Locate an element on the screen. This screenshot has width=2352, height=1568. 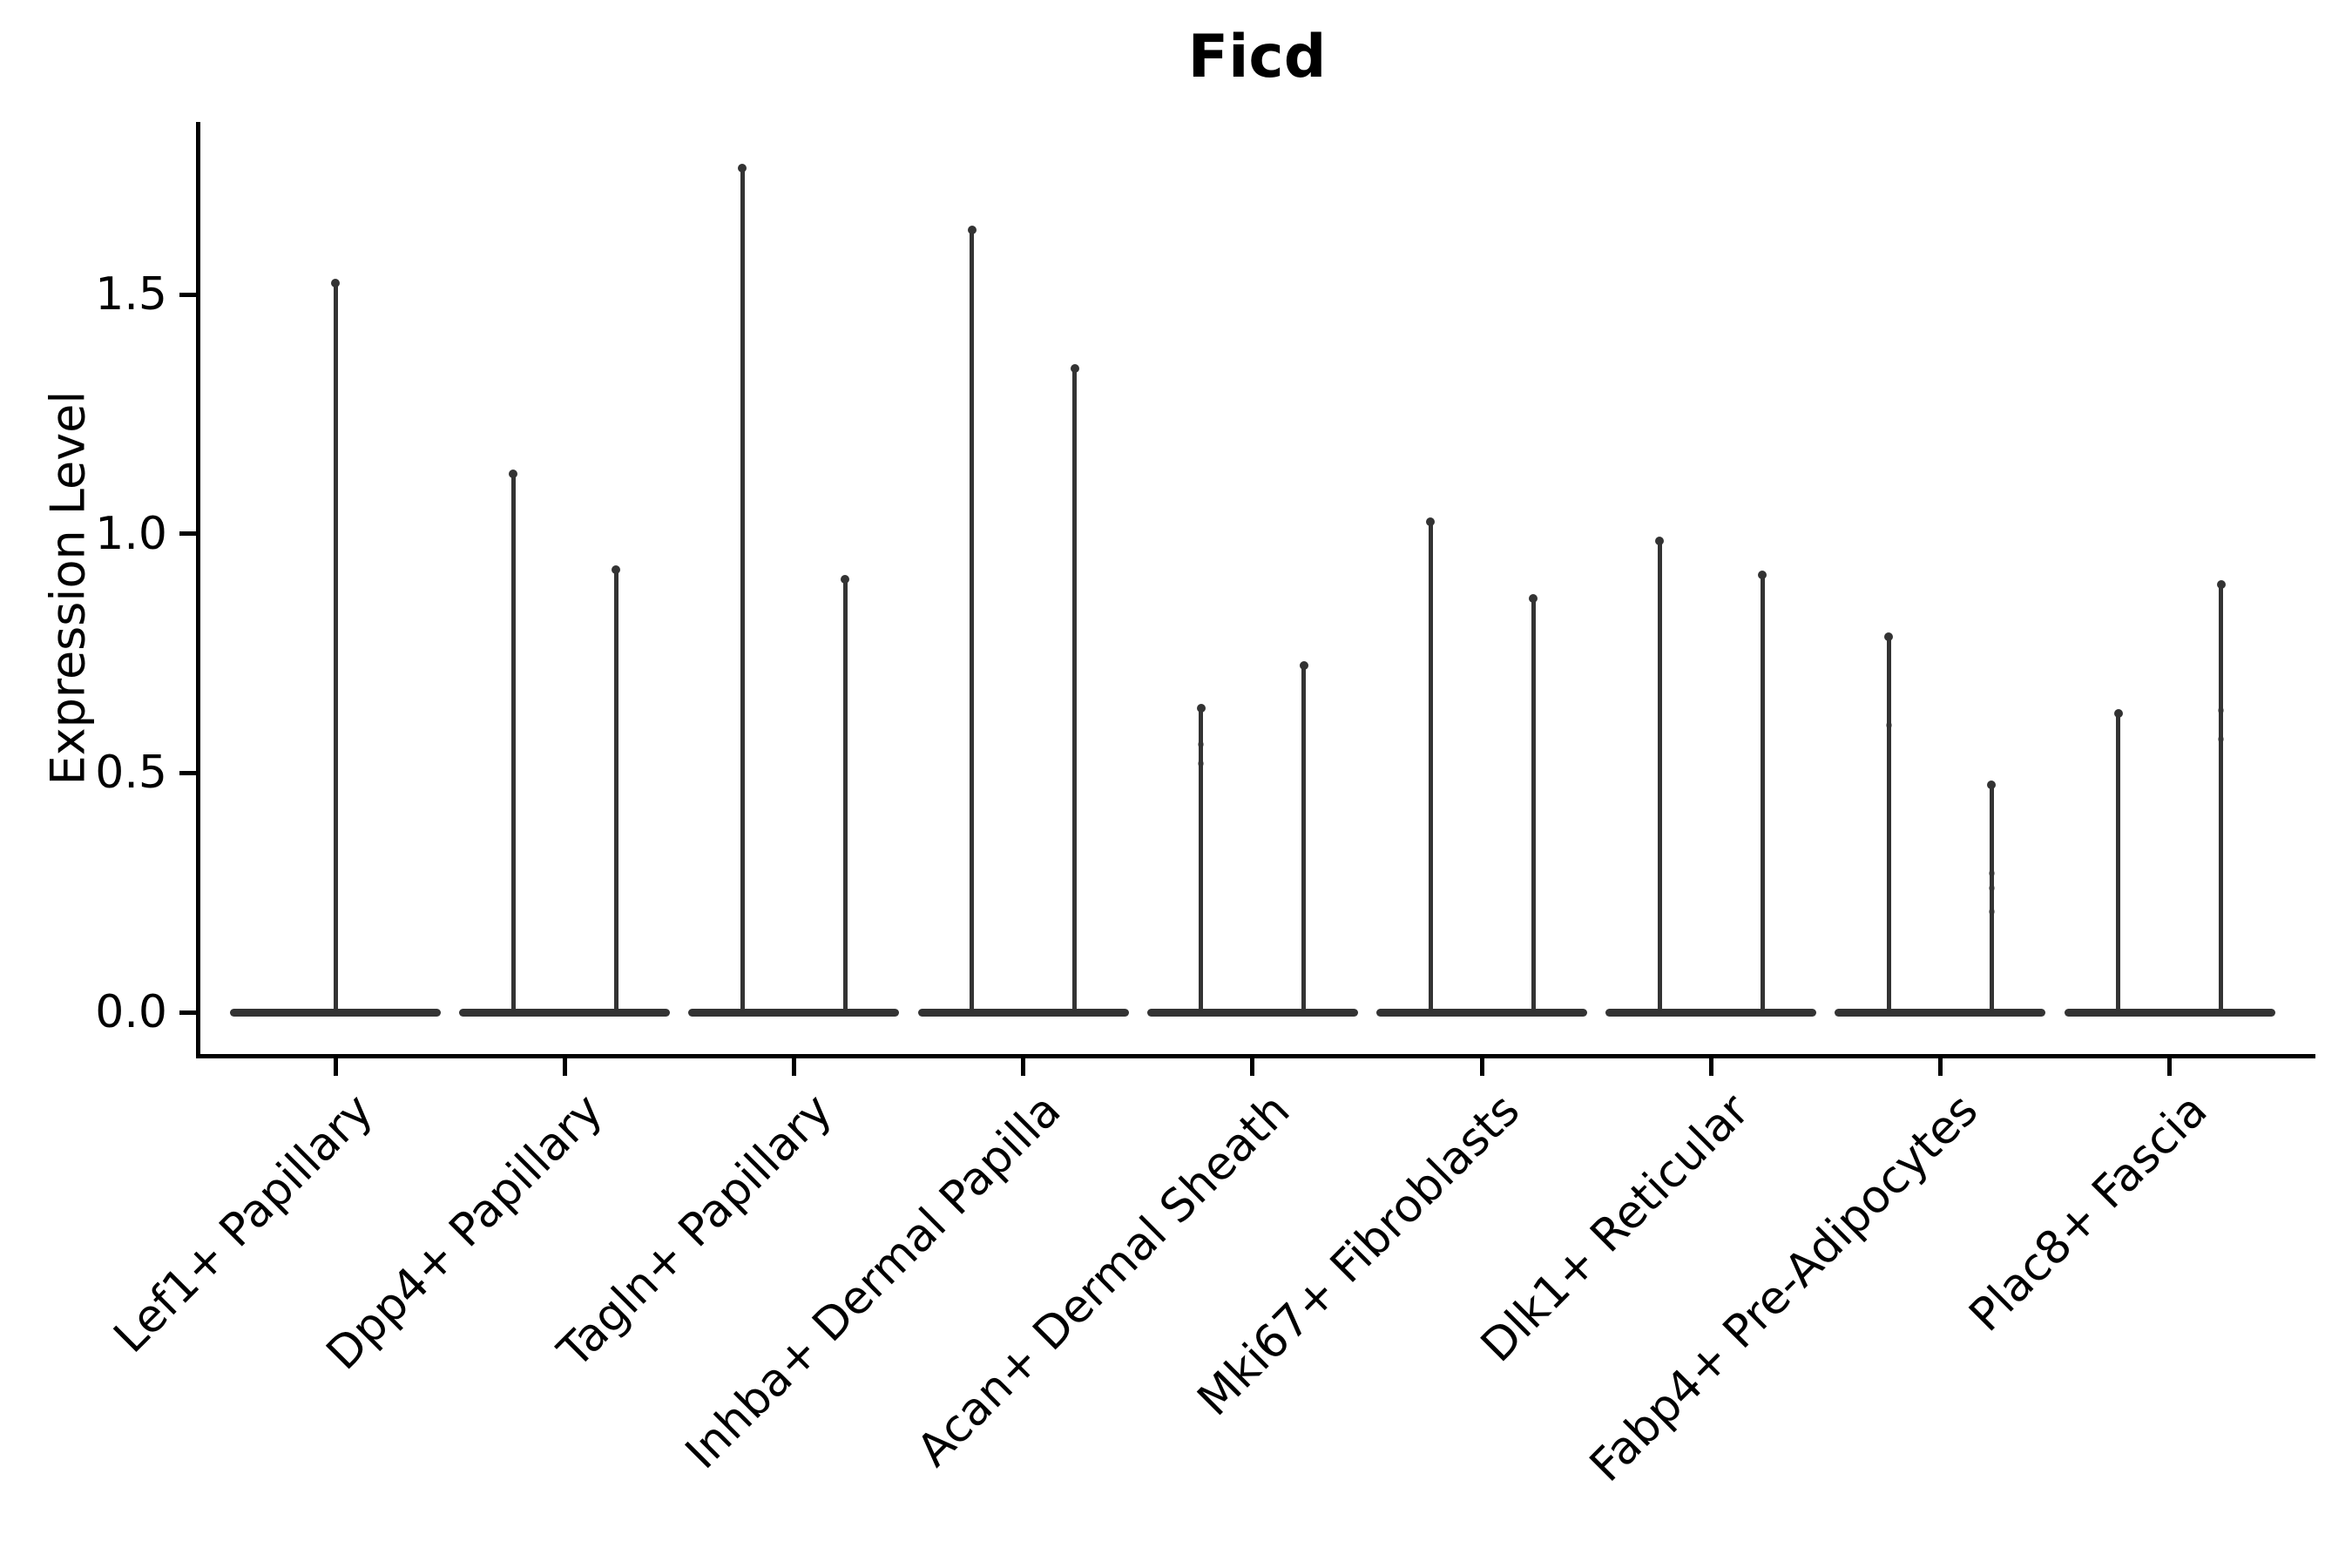
y-axis-spine is located at coordinates (198, 590).